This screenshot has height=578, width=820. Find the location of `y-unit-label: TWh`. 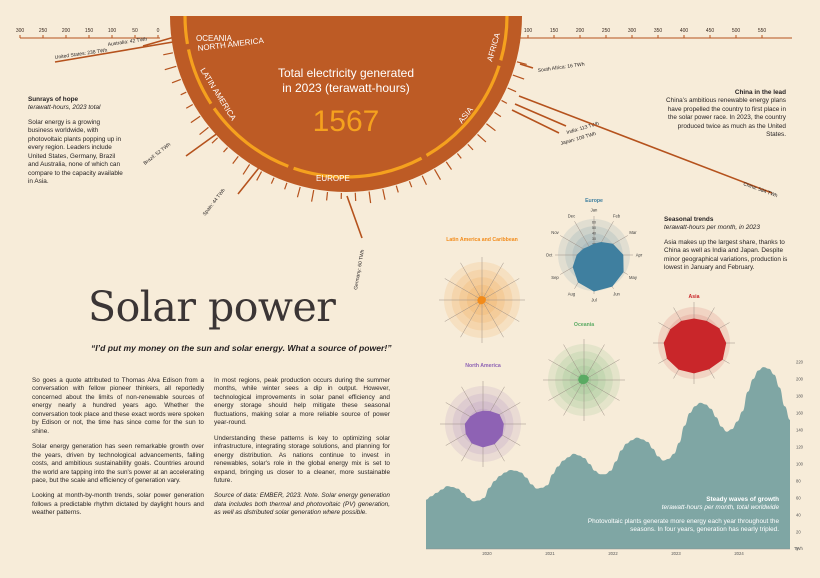

y-unit-label: TWh is located at coordinates (799, 548).